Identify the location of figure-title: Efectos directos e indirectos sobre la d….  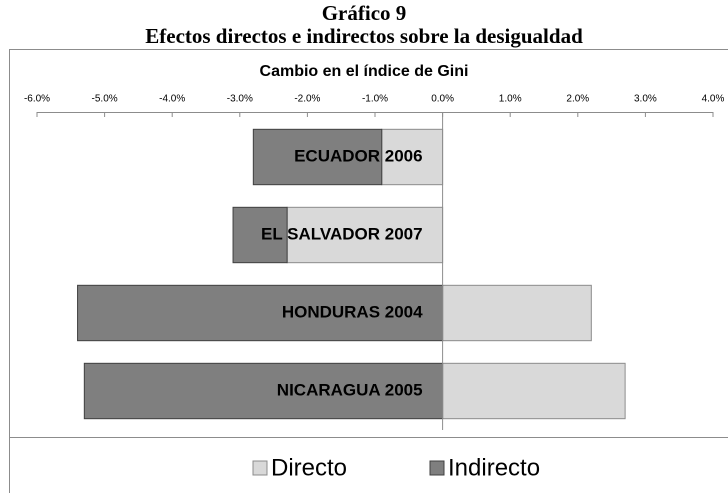
(364, 36).